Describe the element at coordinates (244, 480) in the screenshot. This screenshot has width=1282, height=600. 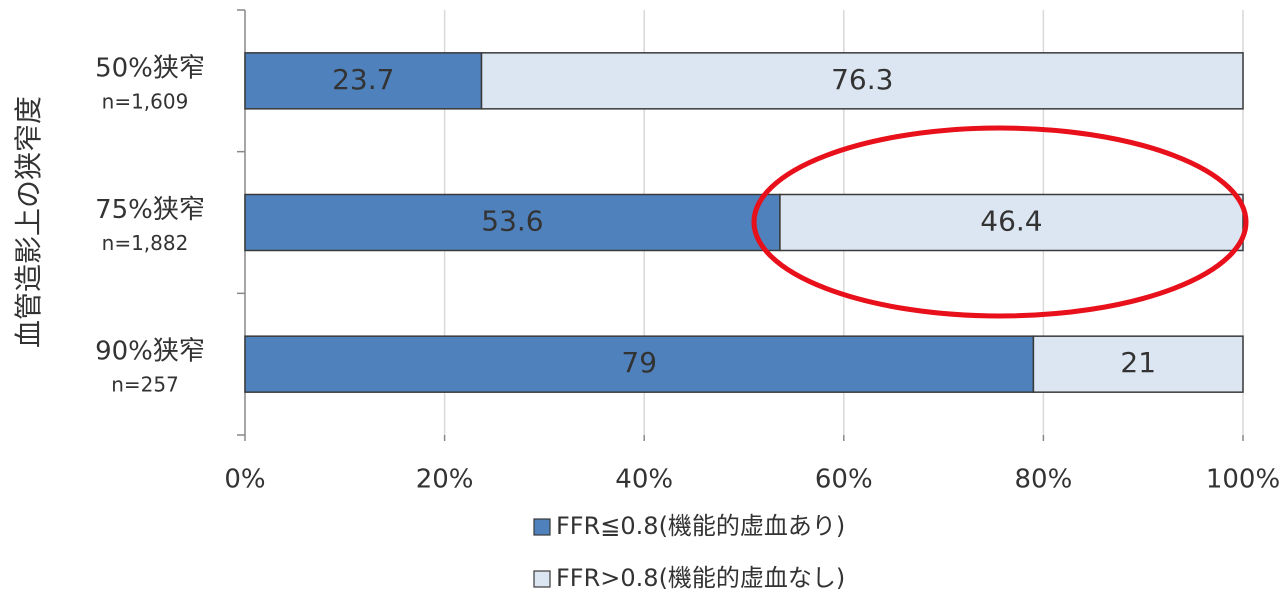
I see `x-tick-label: 0%` at that location.